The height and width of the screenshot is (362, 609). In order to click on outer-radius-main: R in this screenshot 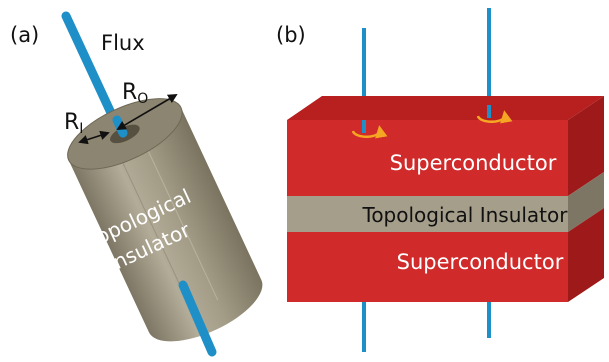, I will do `click(129, 92)`.